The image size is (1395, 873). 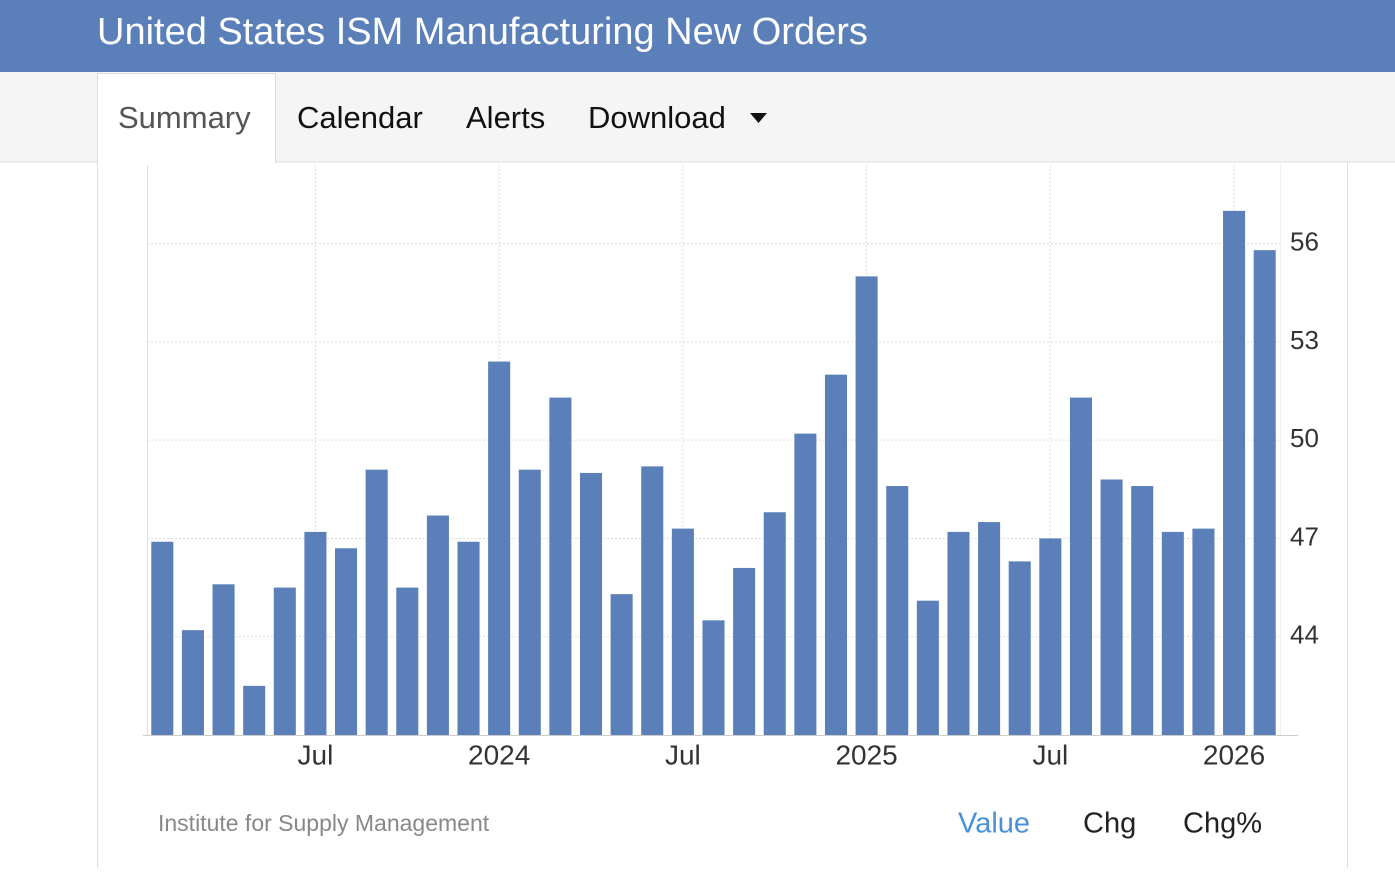 I want to click on header-bar, so click(x=697, y=36).